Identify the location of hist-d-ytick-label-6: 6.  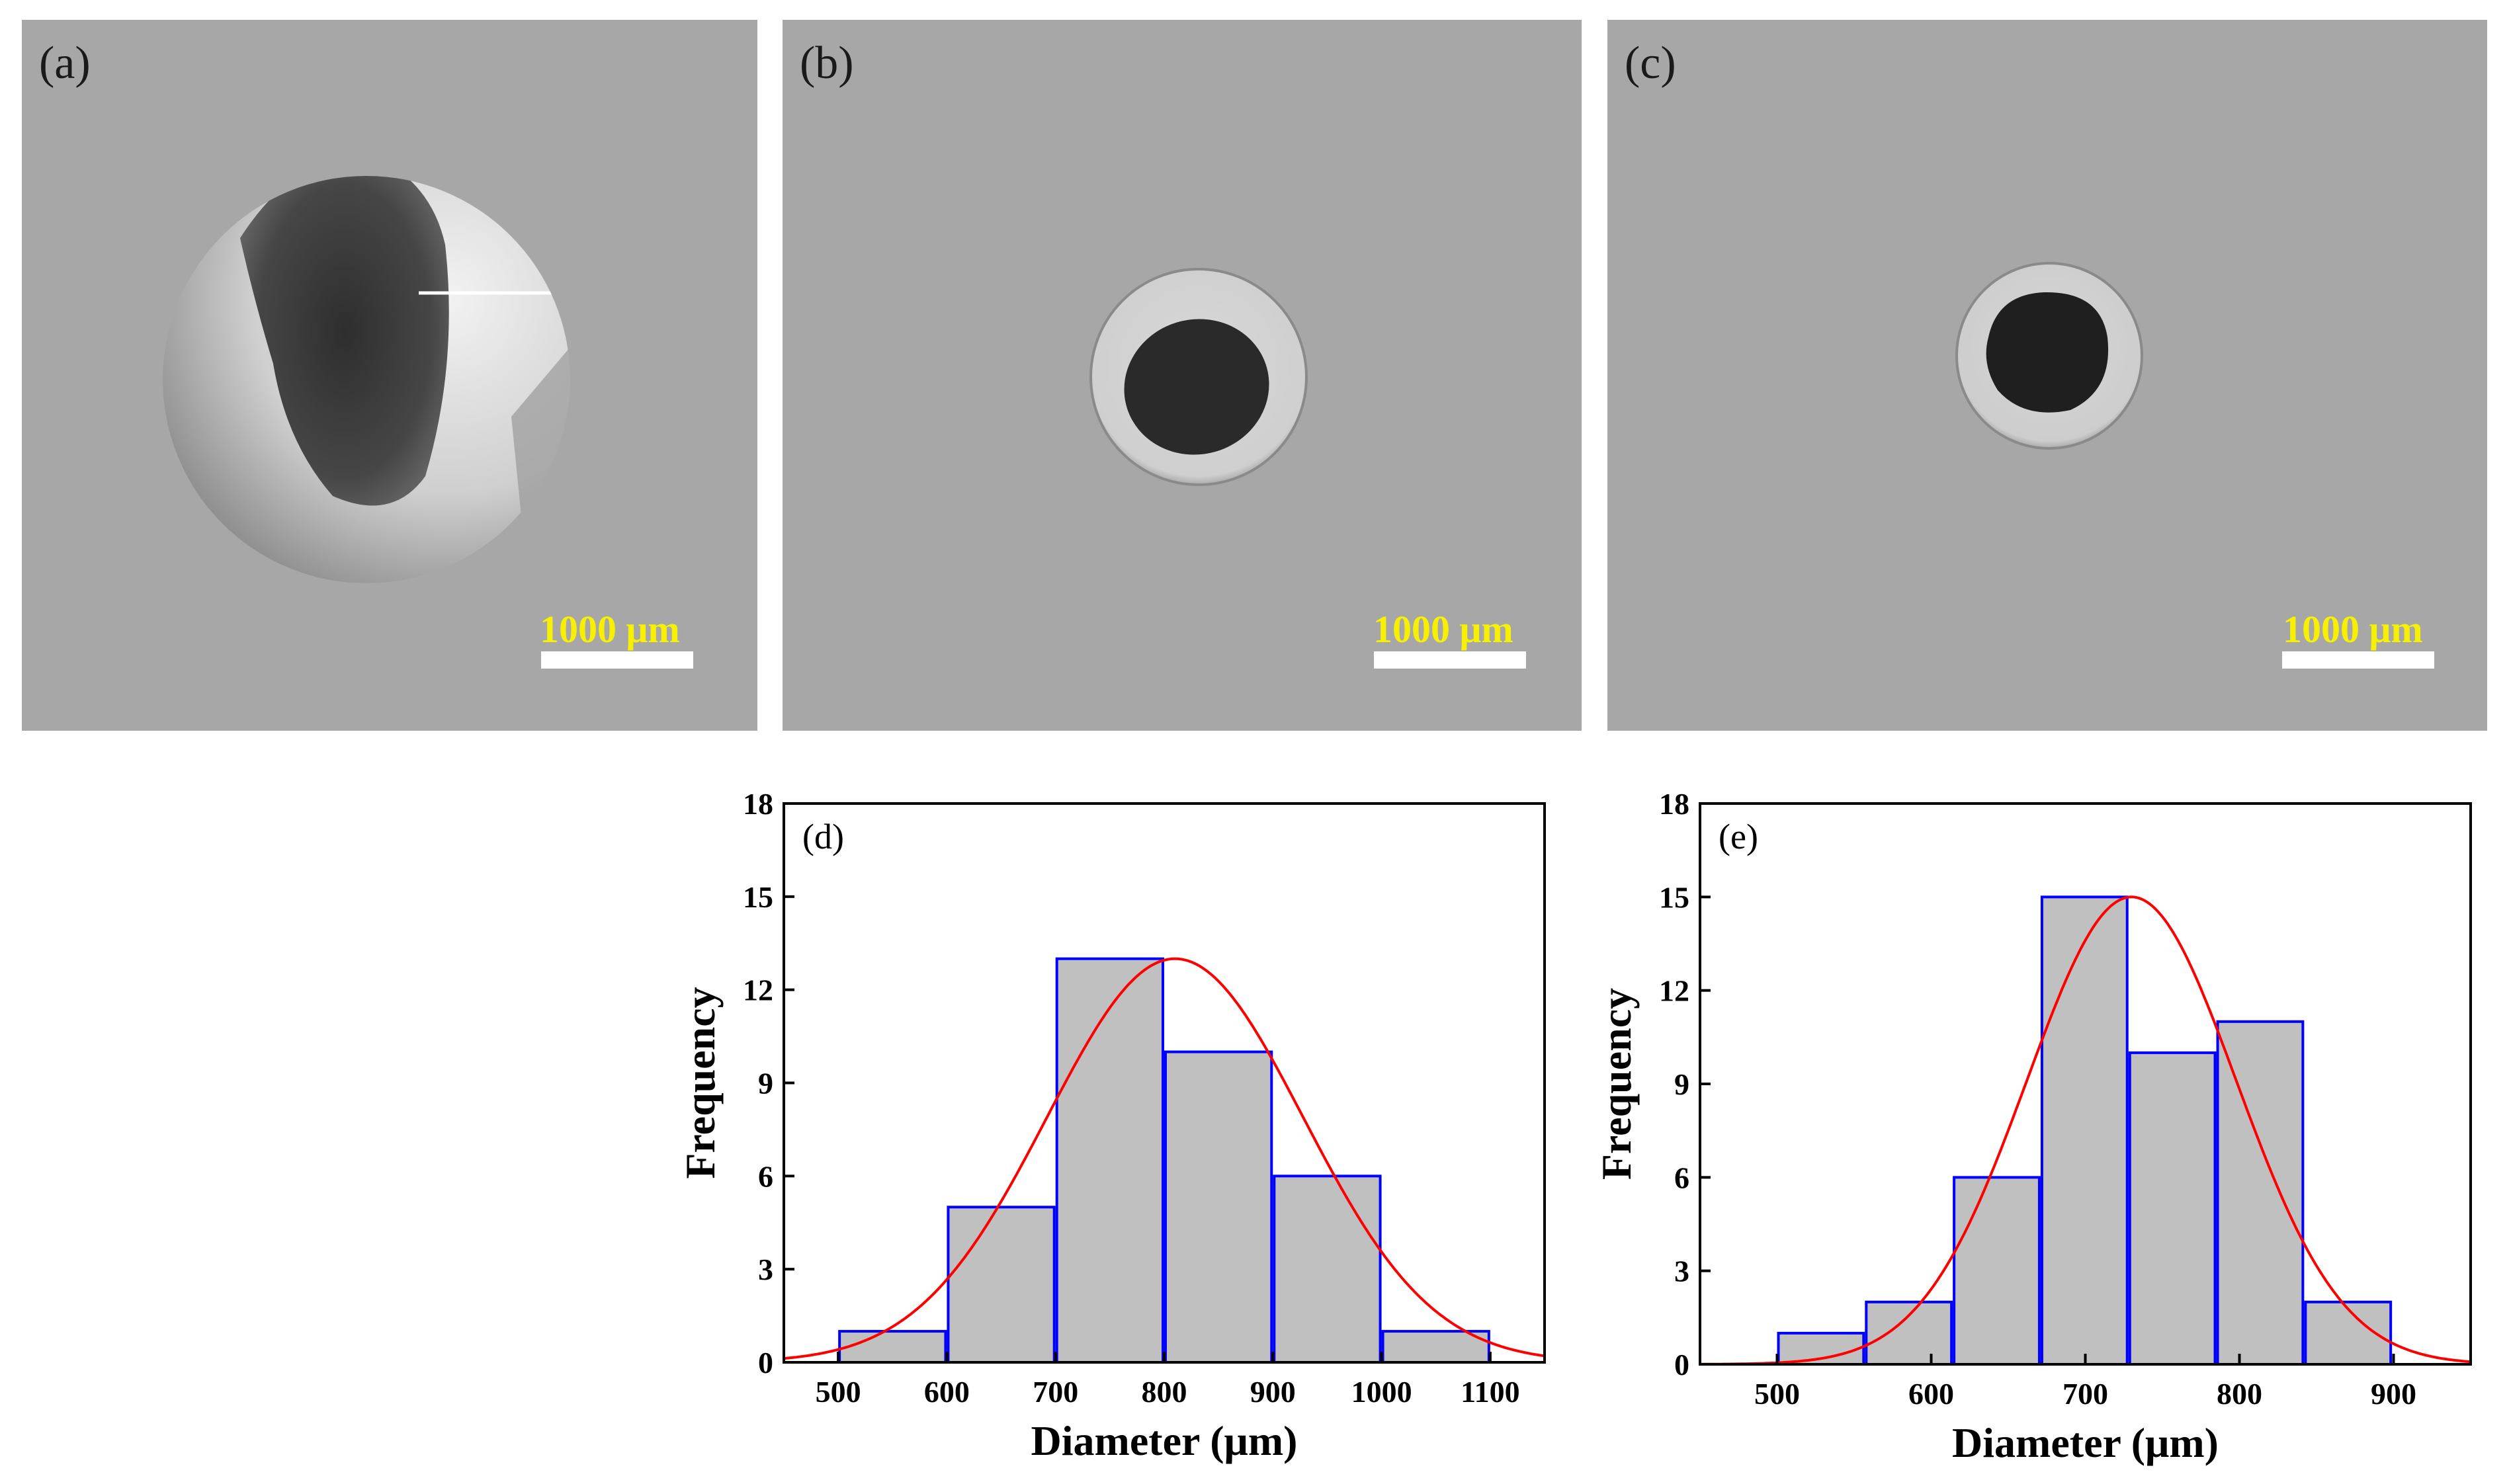
(765, 1176).